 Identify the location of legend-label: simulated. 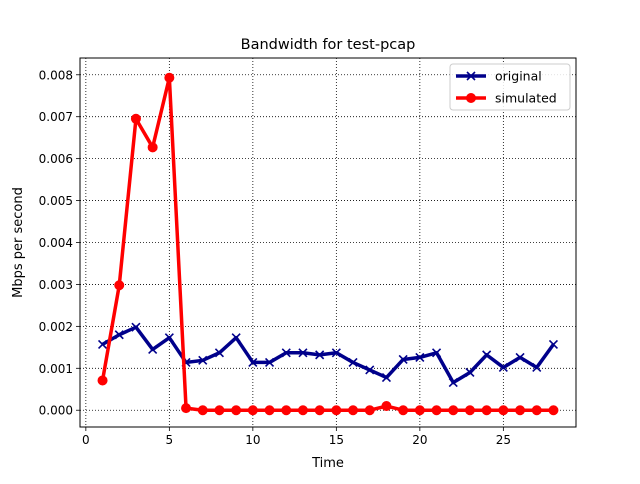
(526, 98).